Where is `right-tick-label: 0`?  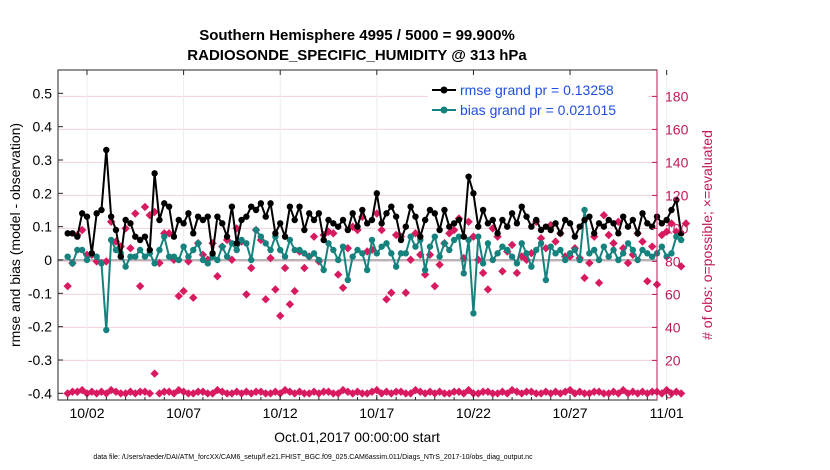
right-tick-label: 0 is located at coordinates (669, 393).